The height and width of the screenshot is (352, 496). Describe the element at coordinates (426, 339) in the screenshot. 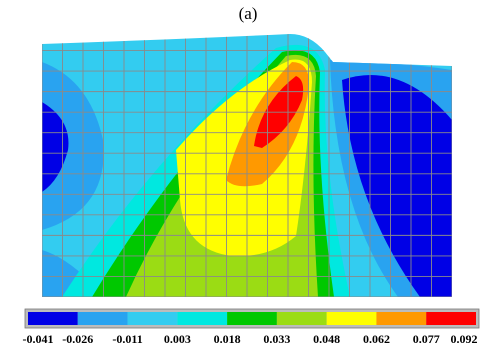

I see `colorbar-tick-label: 0.077` at that location.